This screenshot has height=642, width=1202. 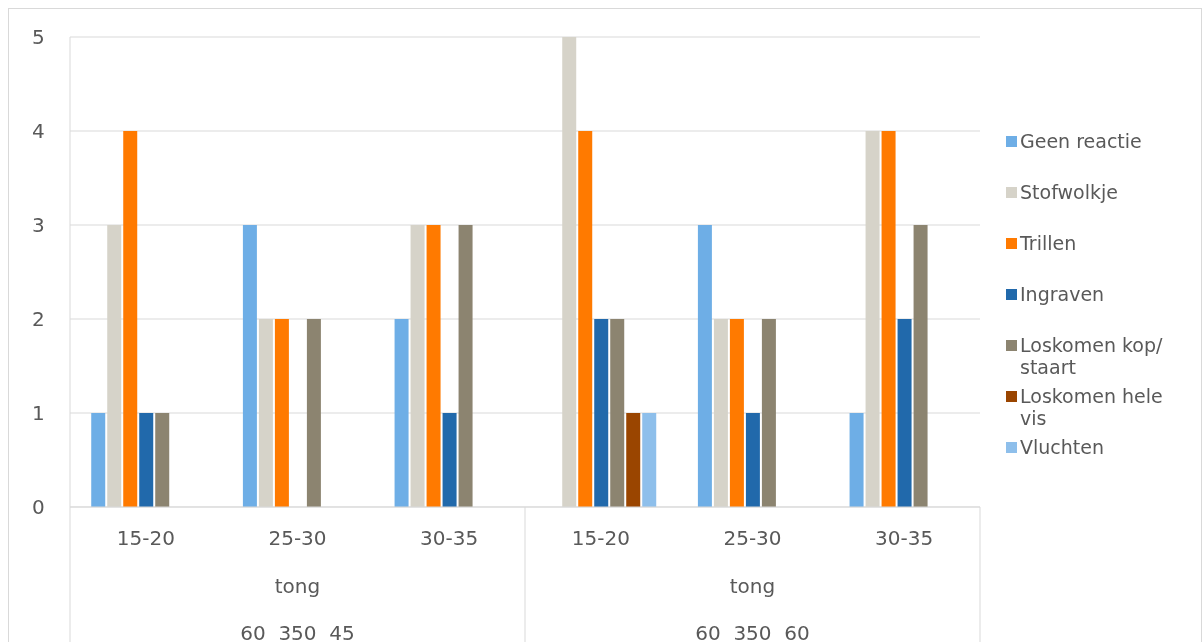 I want to click on y-tick-label: 4, so click(x=38, y=131).